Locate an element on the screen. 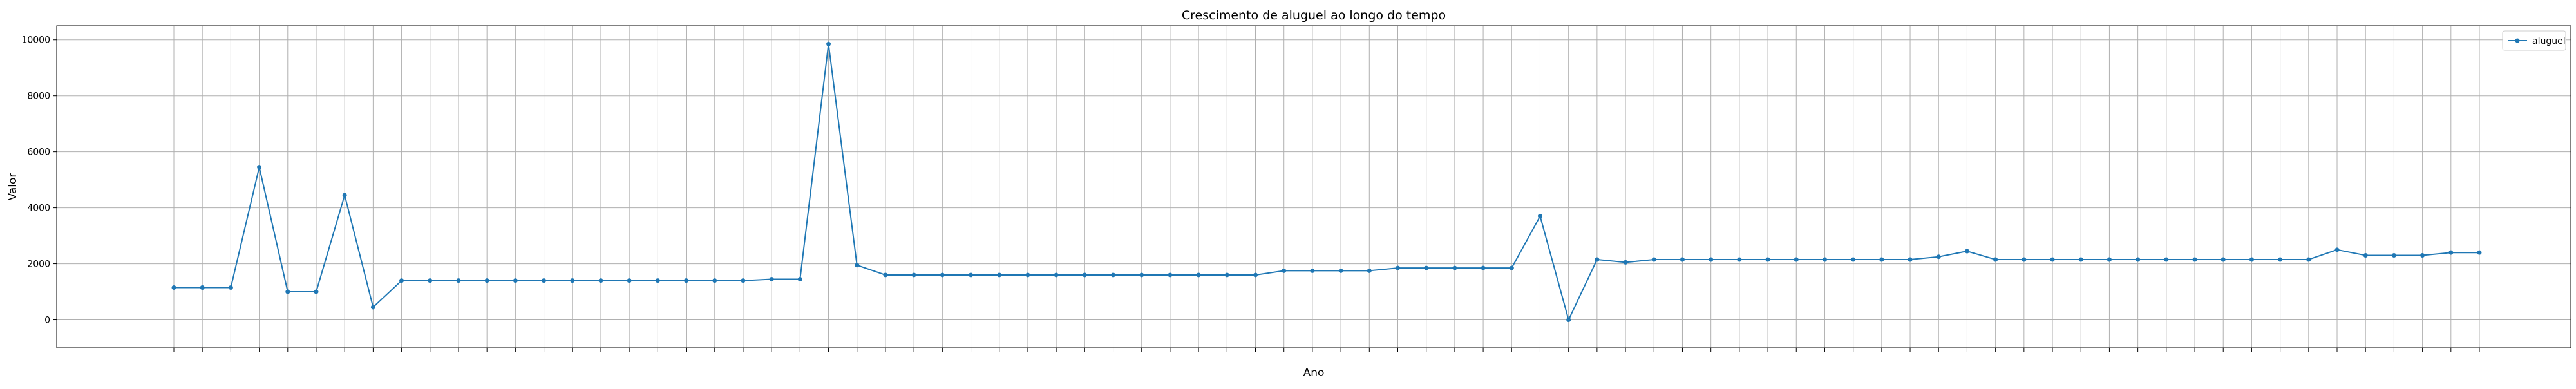 This screenshot has width=2576, height=389. y-axis-ticks: 0 2000 4000 6000 8000 10000 is located at coordinates (39, 180).